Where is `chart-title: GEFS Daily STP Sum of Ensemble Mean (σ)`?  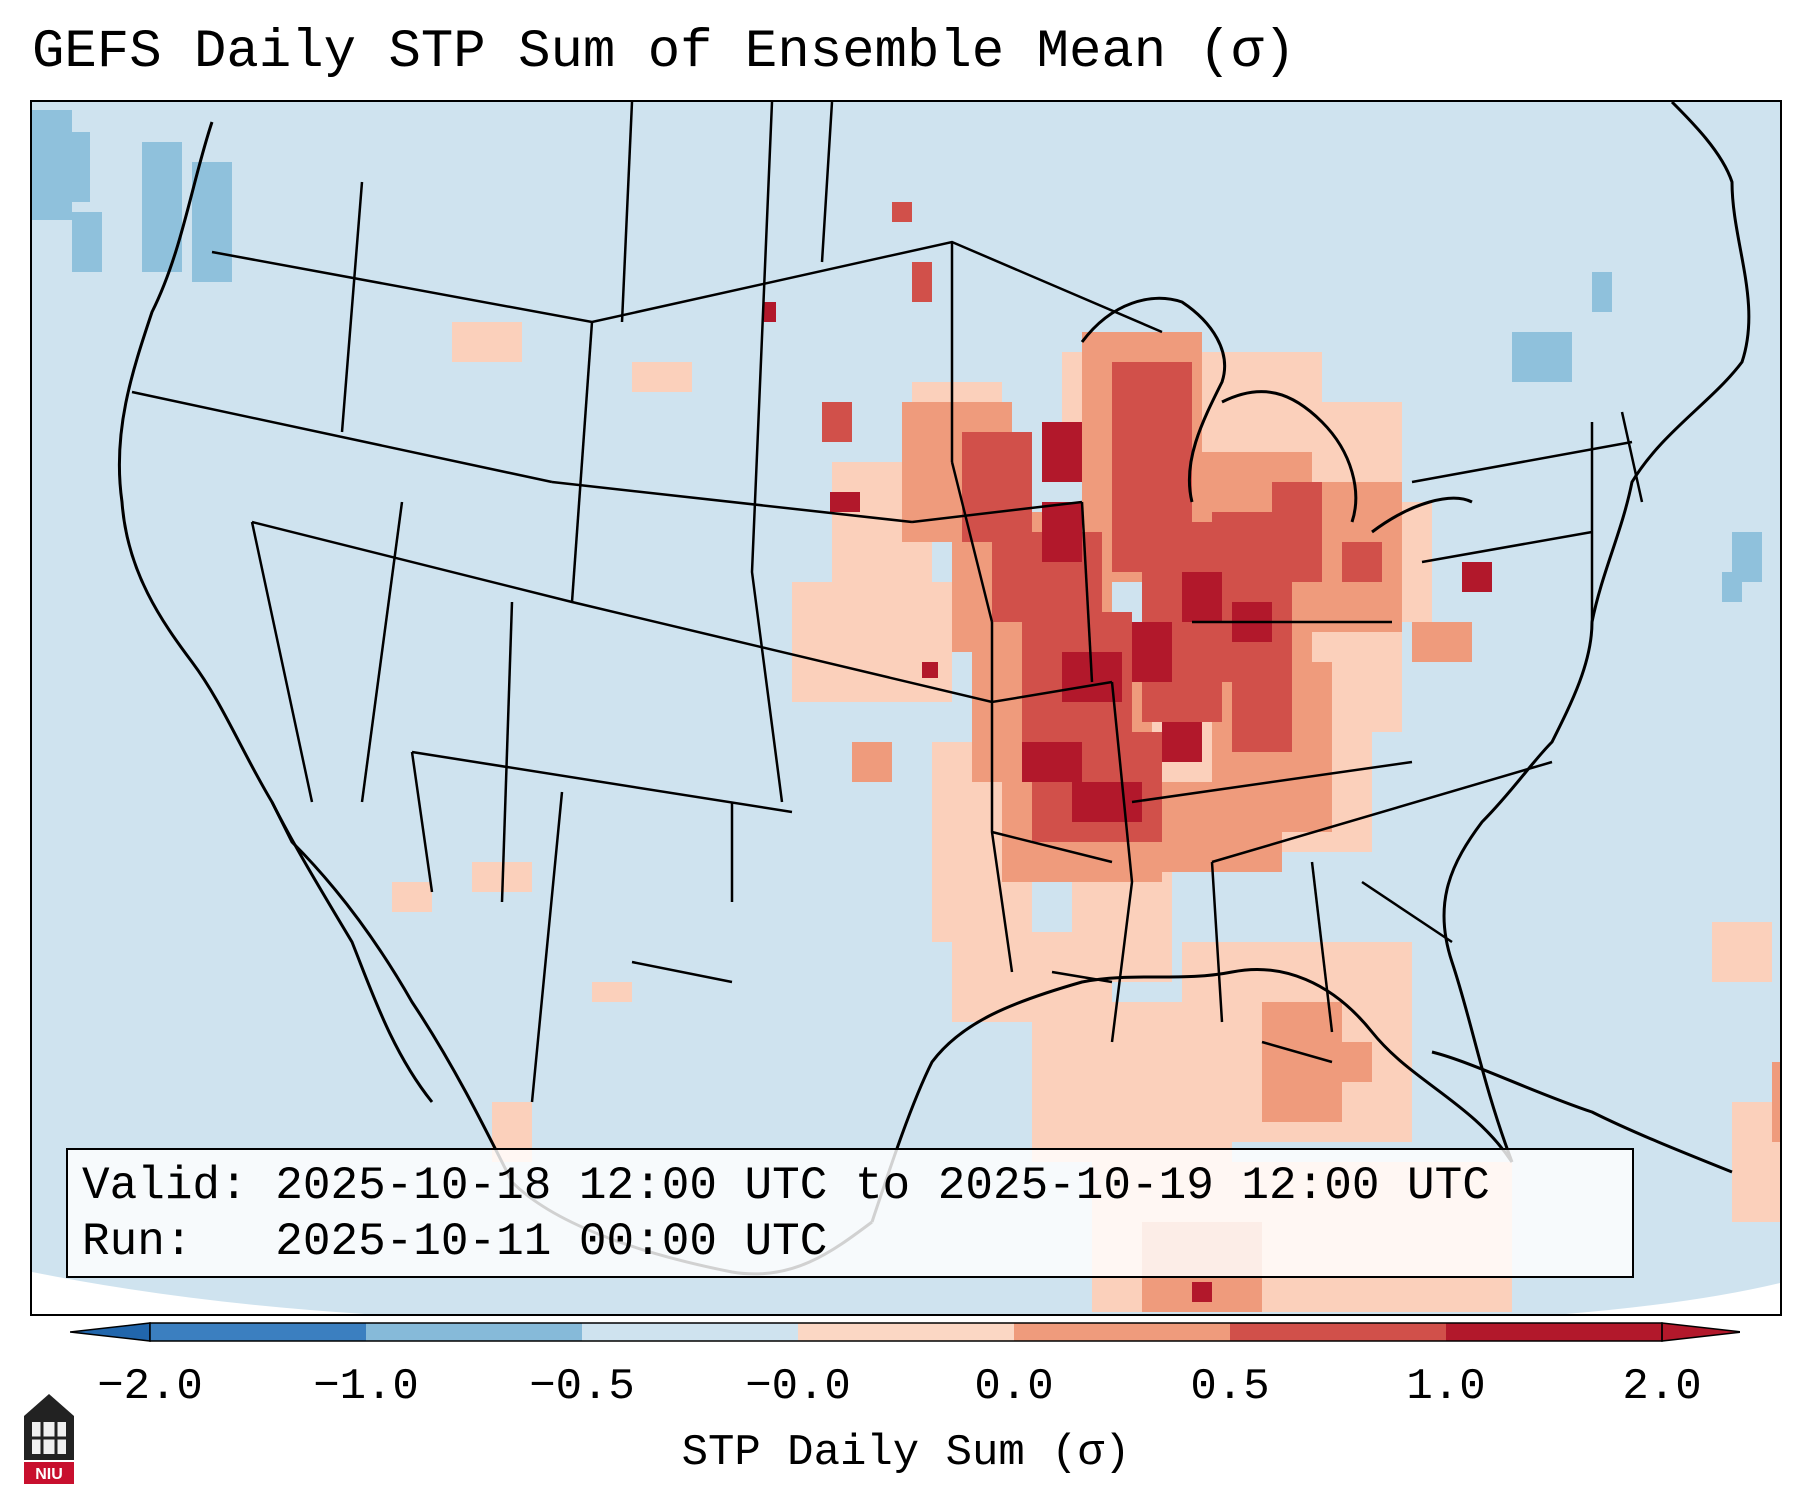
chart-title: GEFS Daily STP Sum of Ensemble Mean (σ) is located at coordinates (664, 52).